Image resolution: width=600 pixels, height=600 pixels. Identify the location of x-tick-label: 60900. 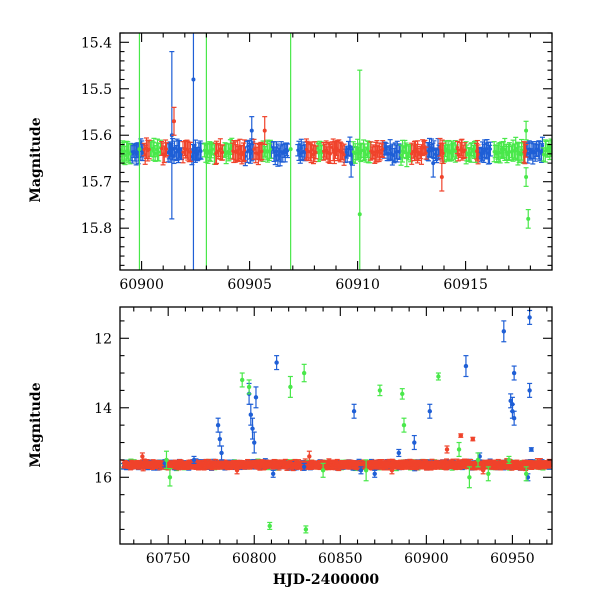
(426, 559).